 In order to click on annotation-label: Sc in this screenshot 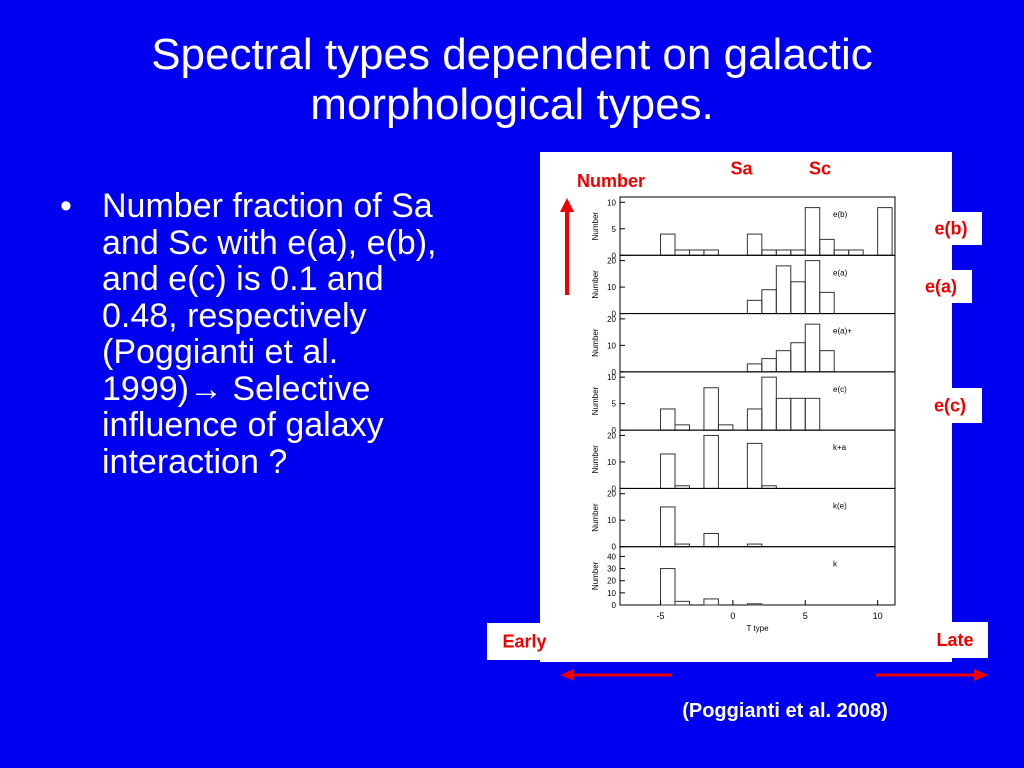, I will do `click(820, 169)`.